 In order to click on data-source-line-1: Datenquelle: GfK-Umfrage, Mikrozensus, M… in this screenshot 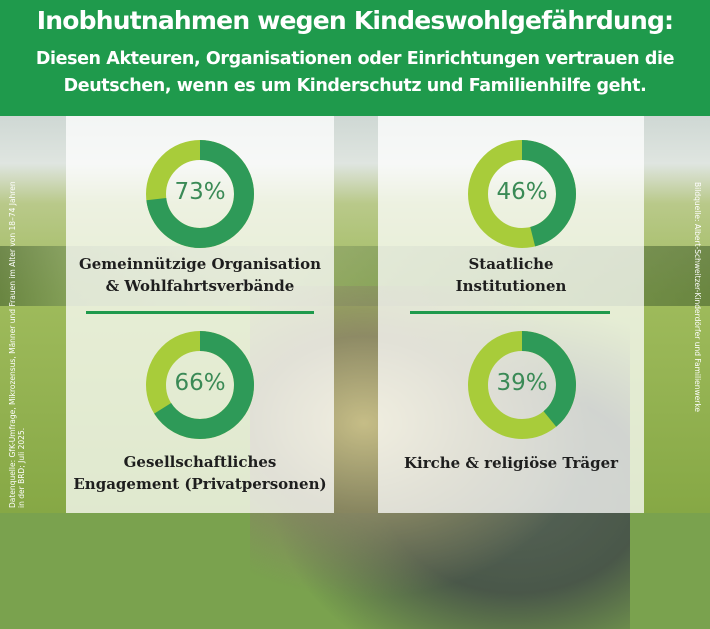, I will do `click(12, 344)`.